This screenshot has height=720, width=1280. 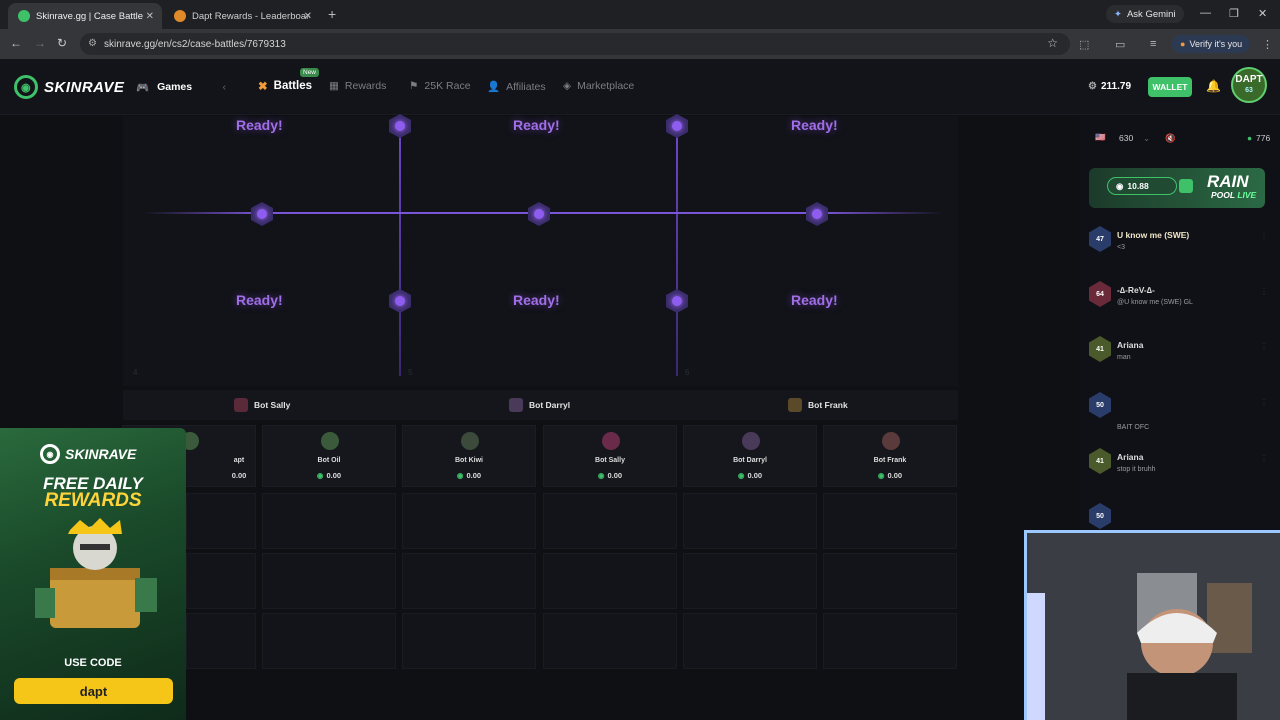 What do you see at coordinates (285, 86) in the screenshot?
I see `nav-battles: ✖ Battles` at bounding box center [285, 86].